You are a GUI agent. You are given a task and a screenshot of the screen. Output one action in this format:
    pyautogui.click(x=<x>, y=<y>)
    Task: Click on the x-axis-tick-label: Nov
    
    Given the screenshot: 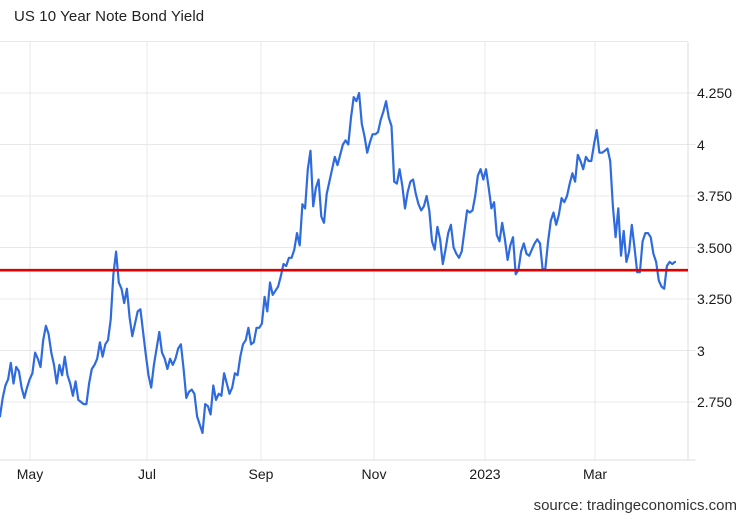 What is the action you would take?
    pyautogui.click(x=374, y=474)
    